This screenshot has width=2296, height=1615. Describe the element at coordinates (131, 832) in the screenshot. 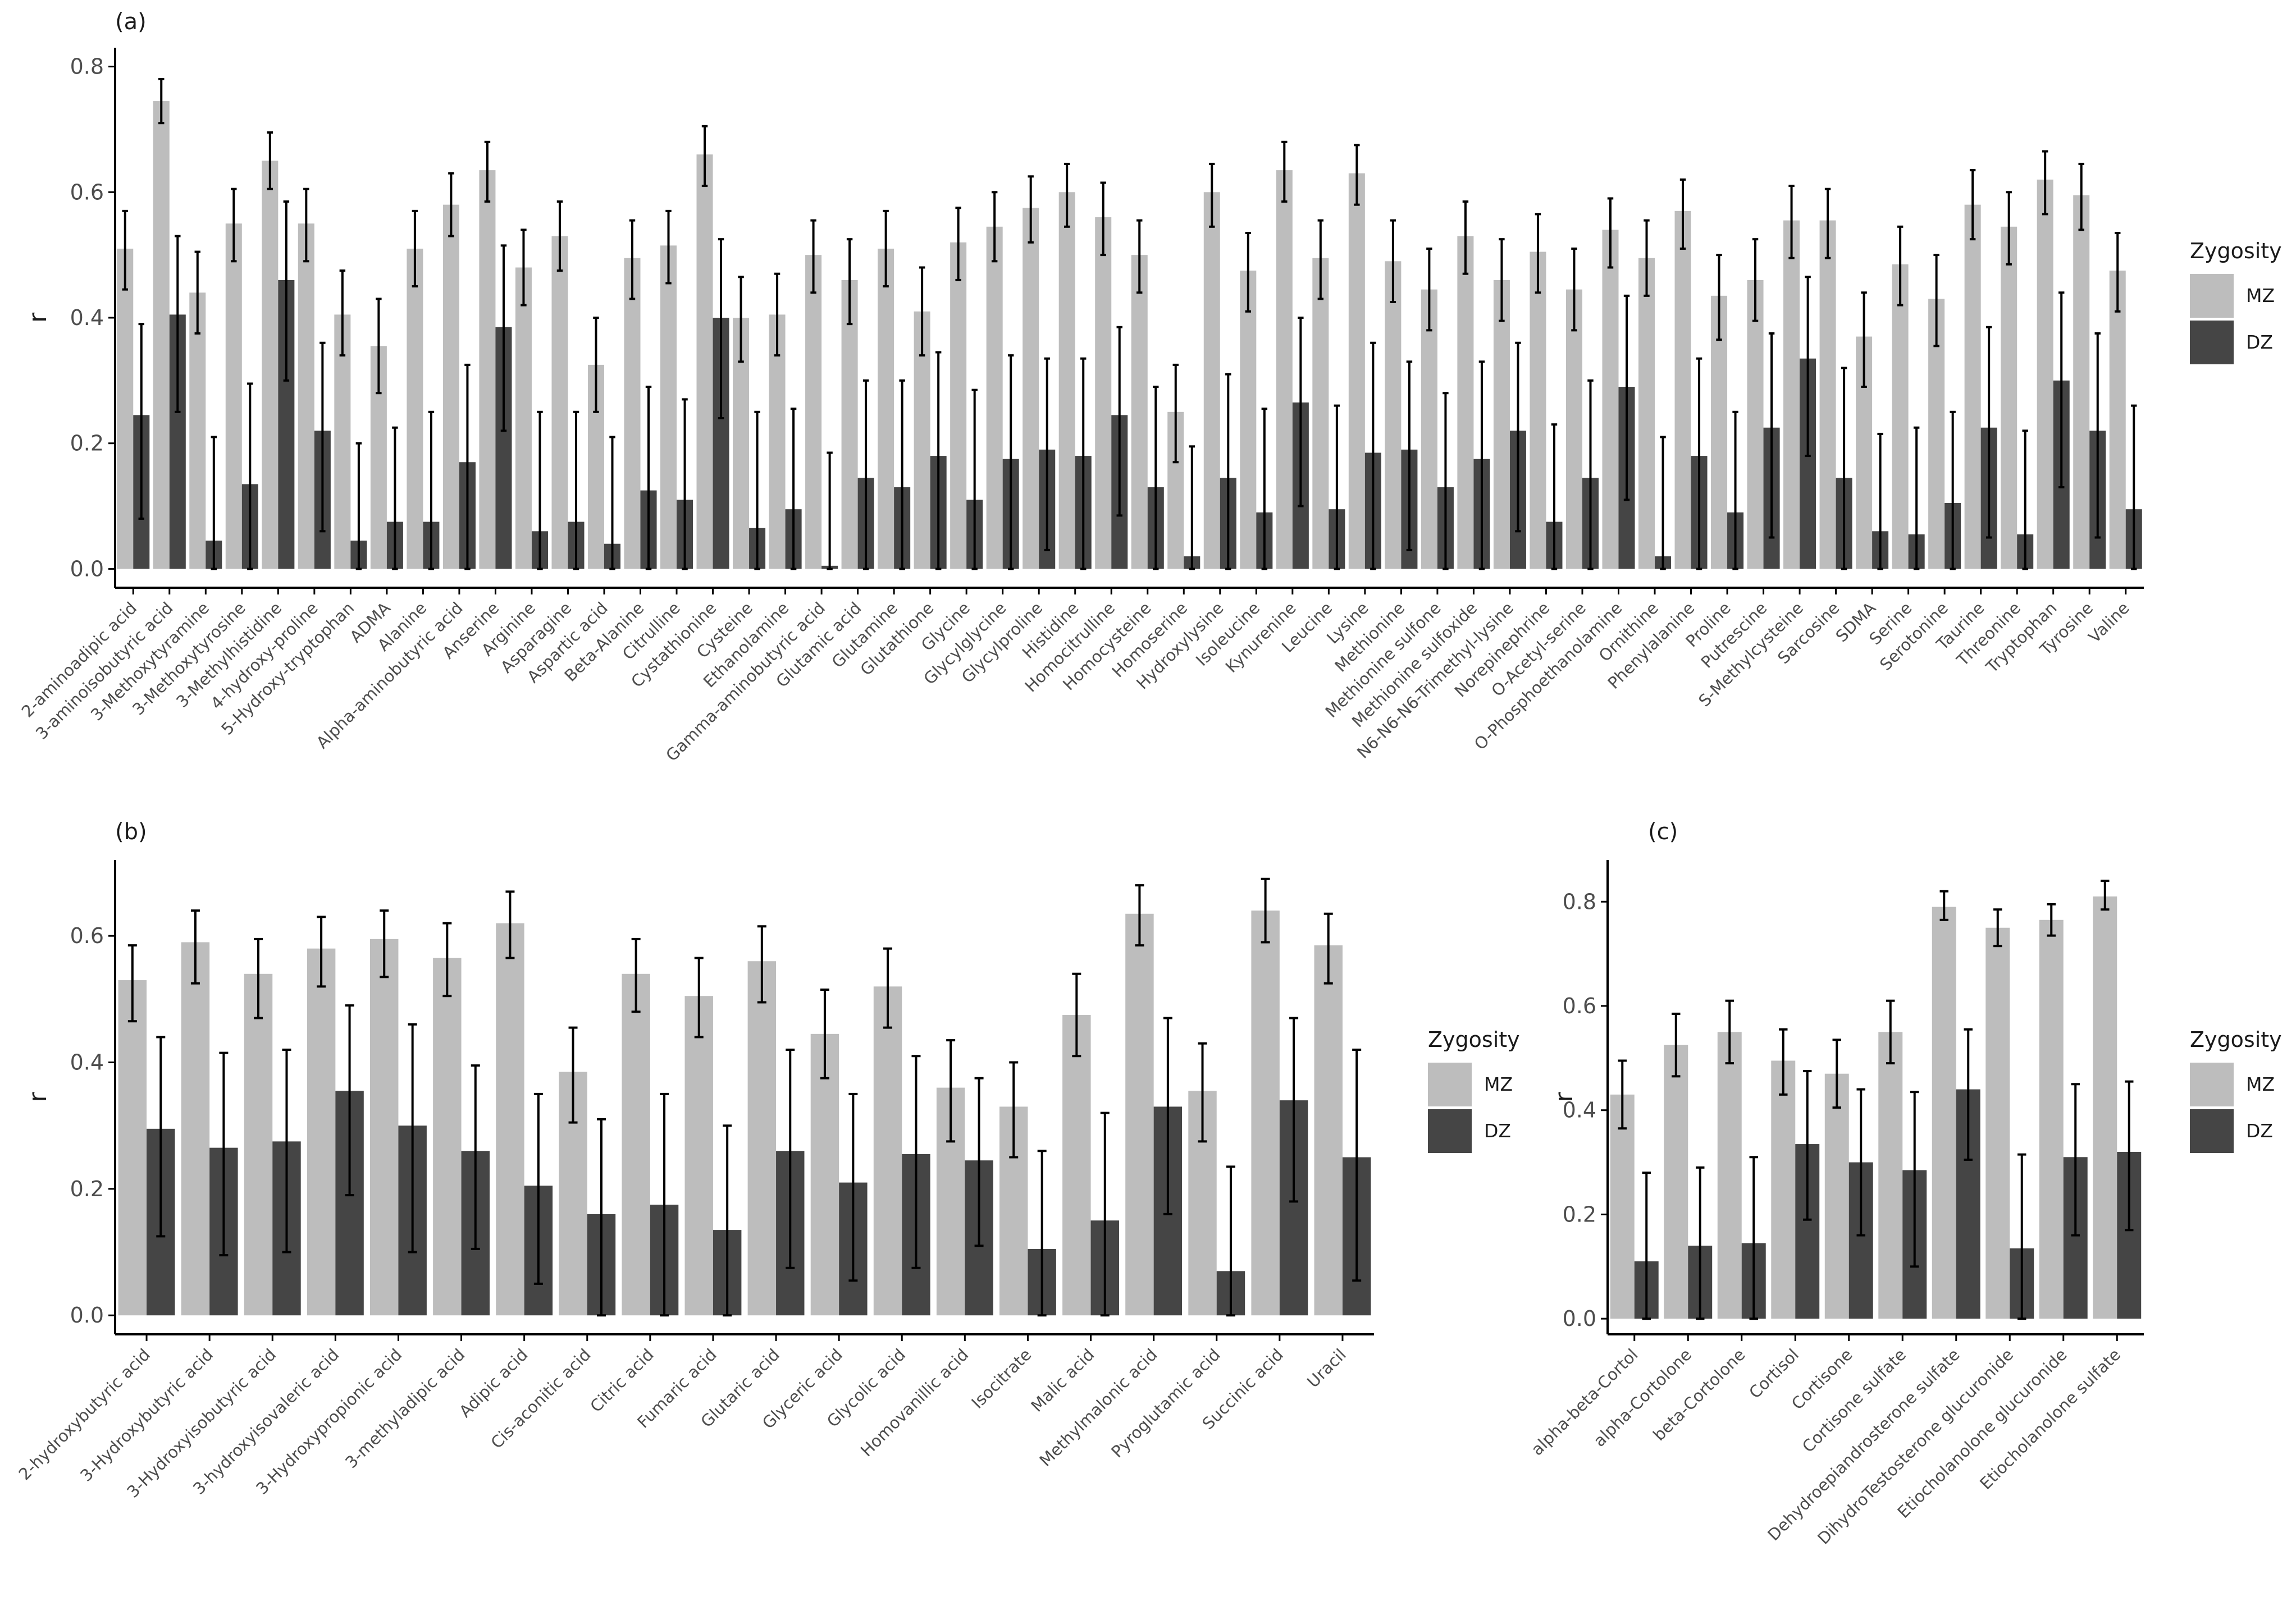

I see `panel-label: (b)` at that location.